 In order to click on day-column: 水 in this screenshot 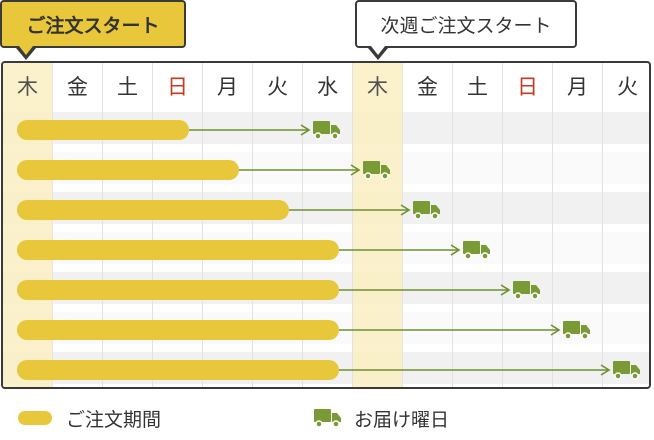, I will do `click(328, 225)`.